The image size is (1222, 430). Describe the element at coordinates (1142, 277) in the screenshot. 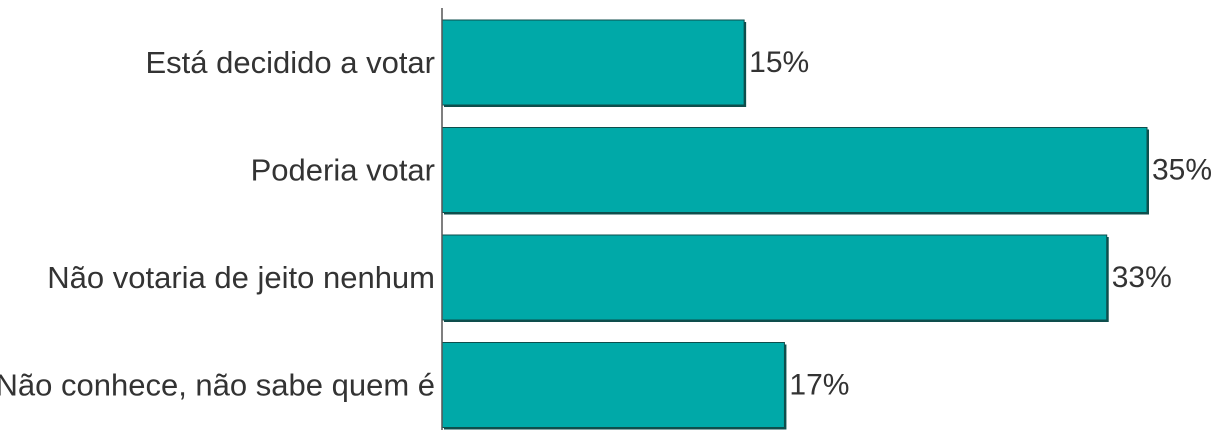

I see `data-label: 33%` at that location.